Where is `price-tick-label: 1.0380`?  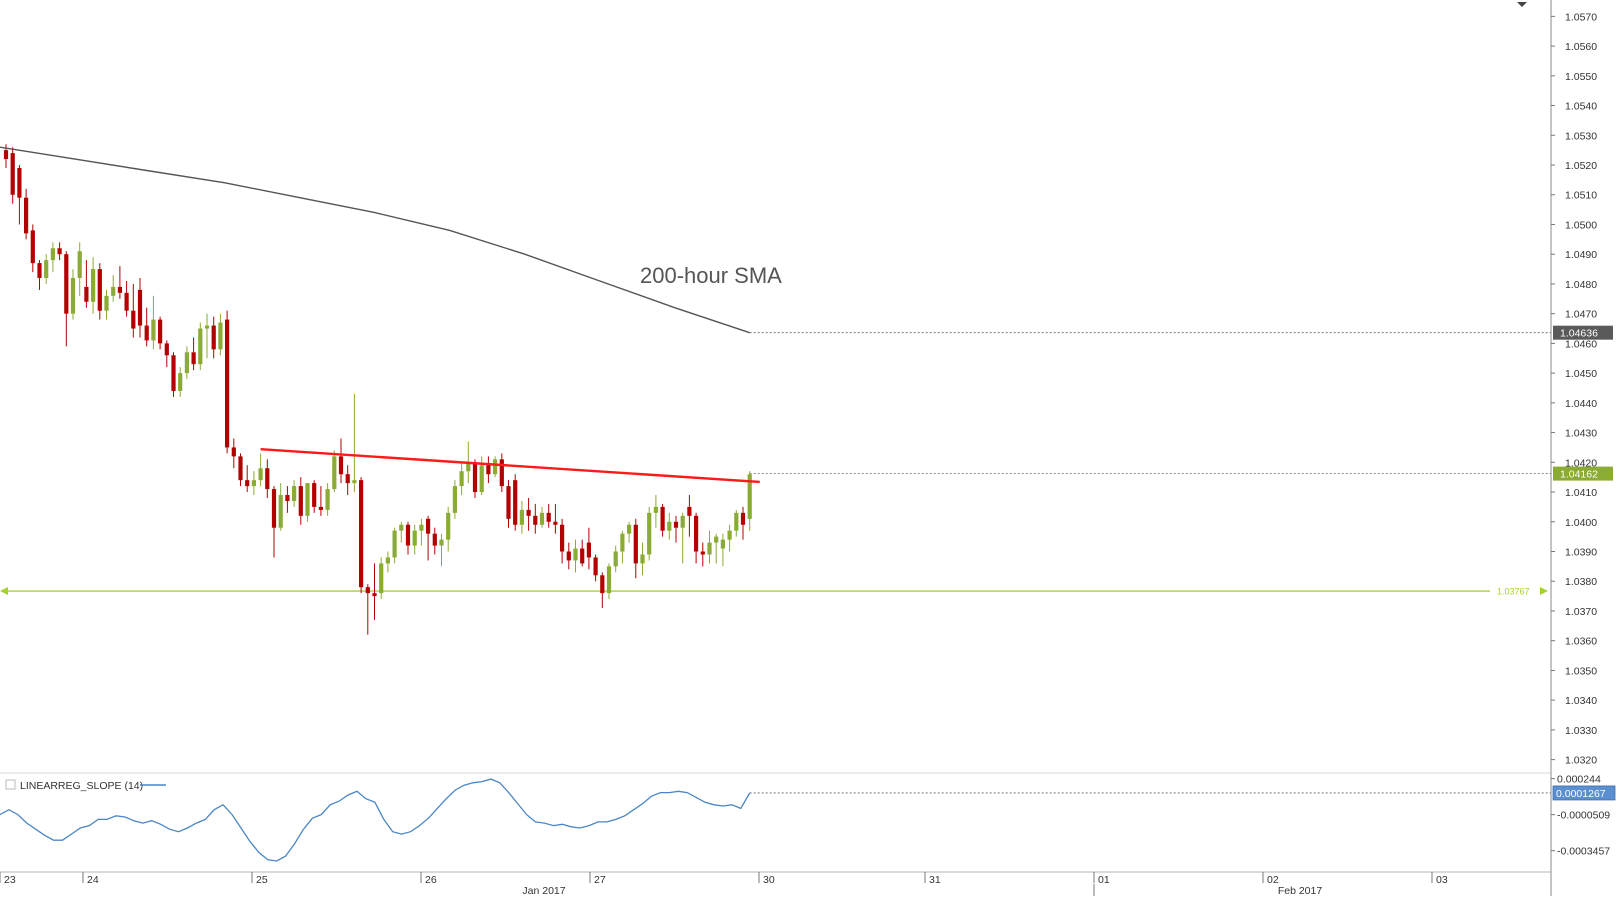
price-tick-label: 1.0380 is located at coordinates (1581, 582).